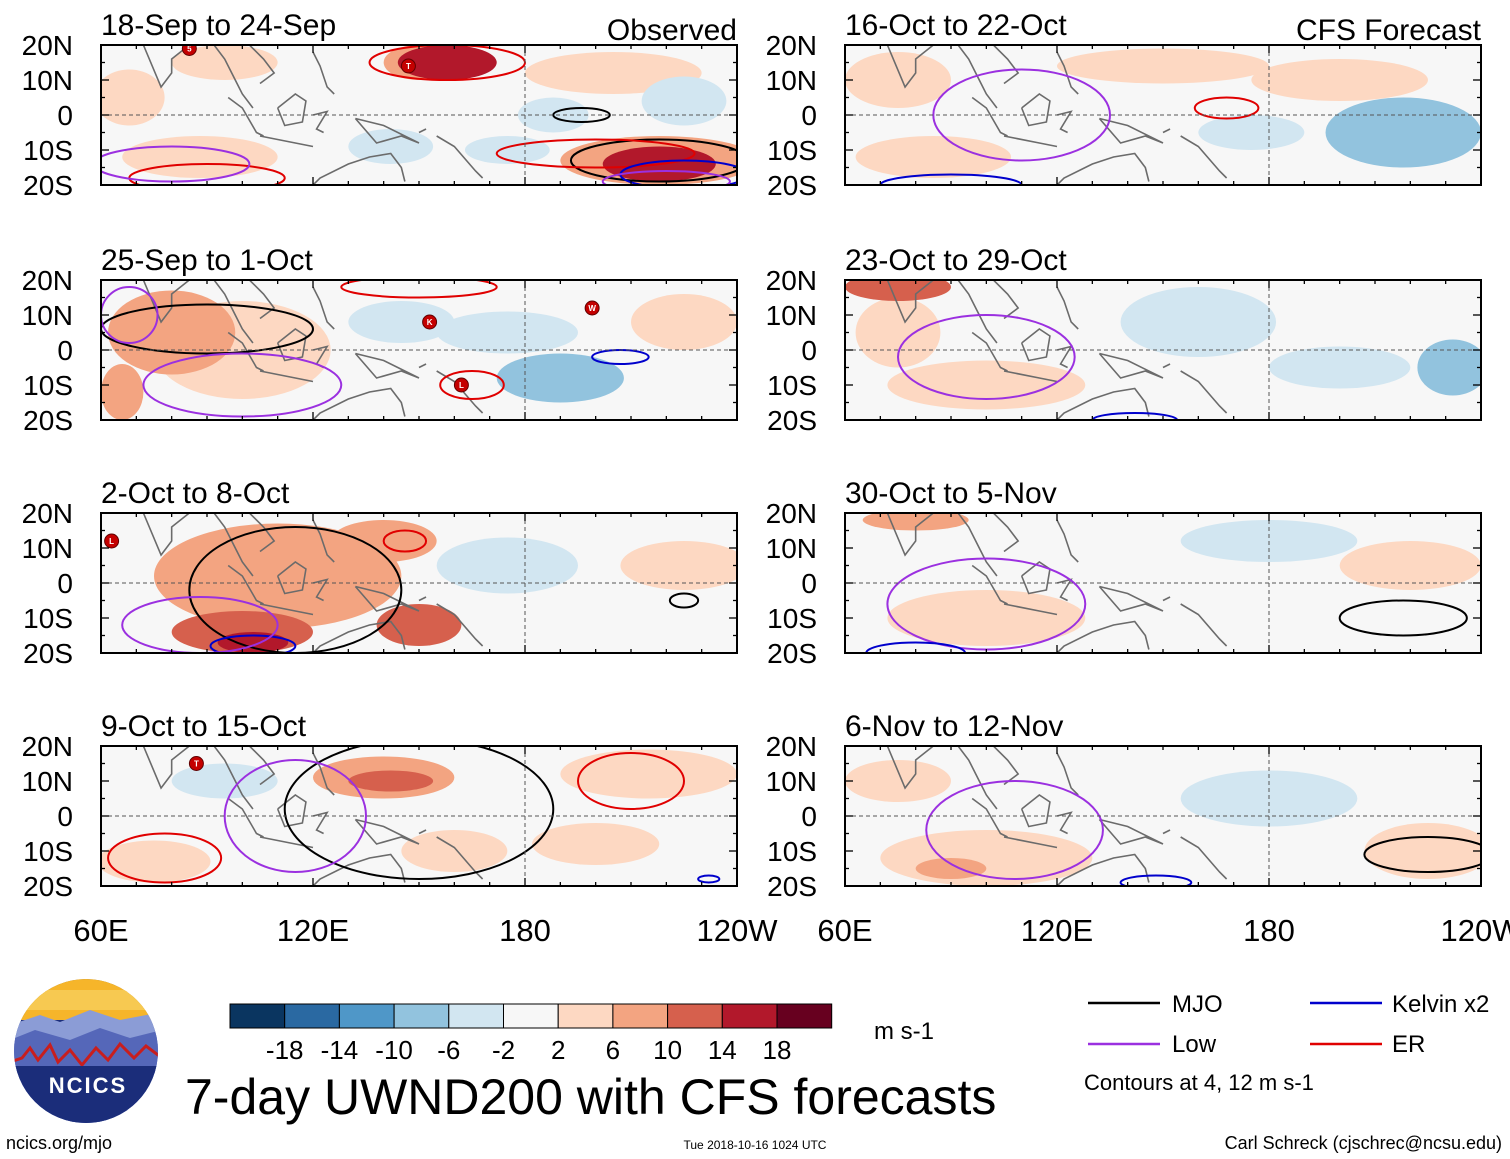 The height and width of the screenshot is (1159, 1510). I want to click on website-link: ncics.org/mjo, so click(59, 1143).